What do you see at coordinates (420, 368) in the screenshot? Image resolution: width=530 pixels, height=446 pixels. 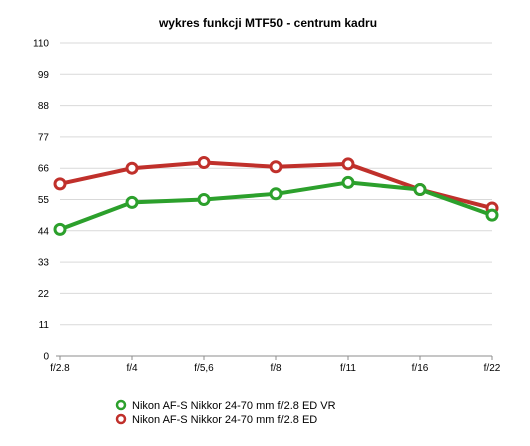 I see `x-tick-label: f/16` at bounding box center [420, 368].